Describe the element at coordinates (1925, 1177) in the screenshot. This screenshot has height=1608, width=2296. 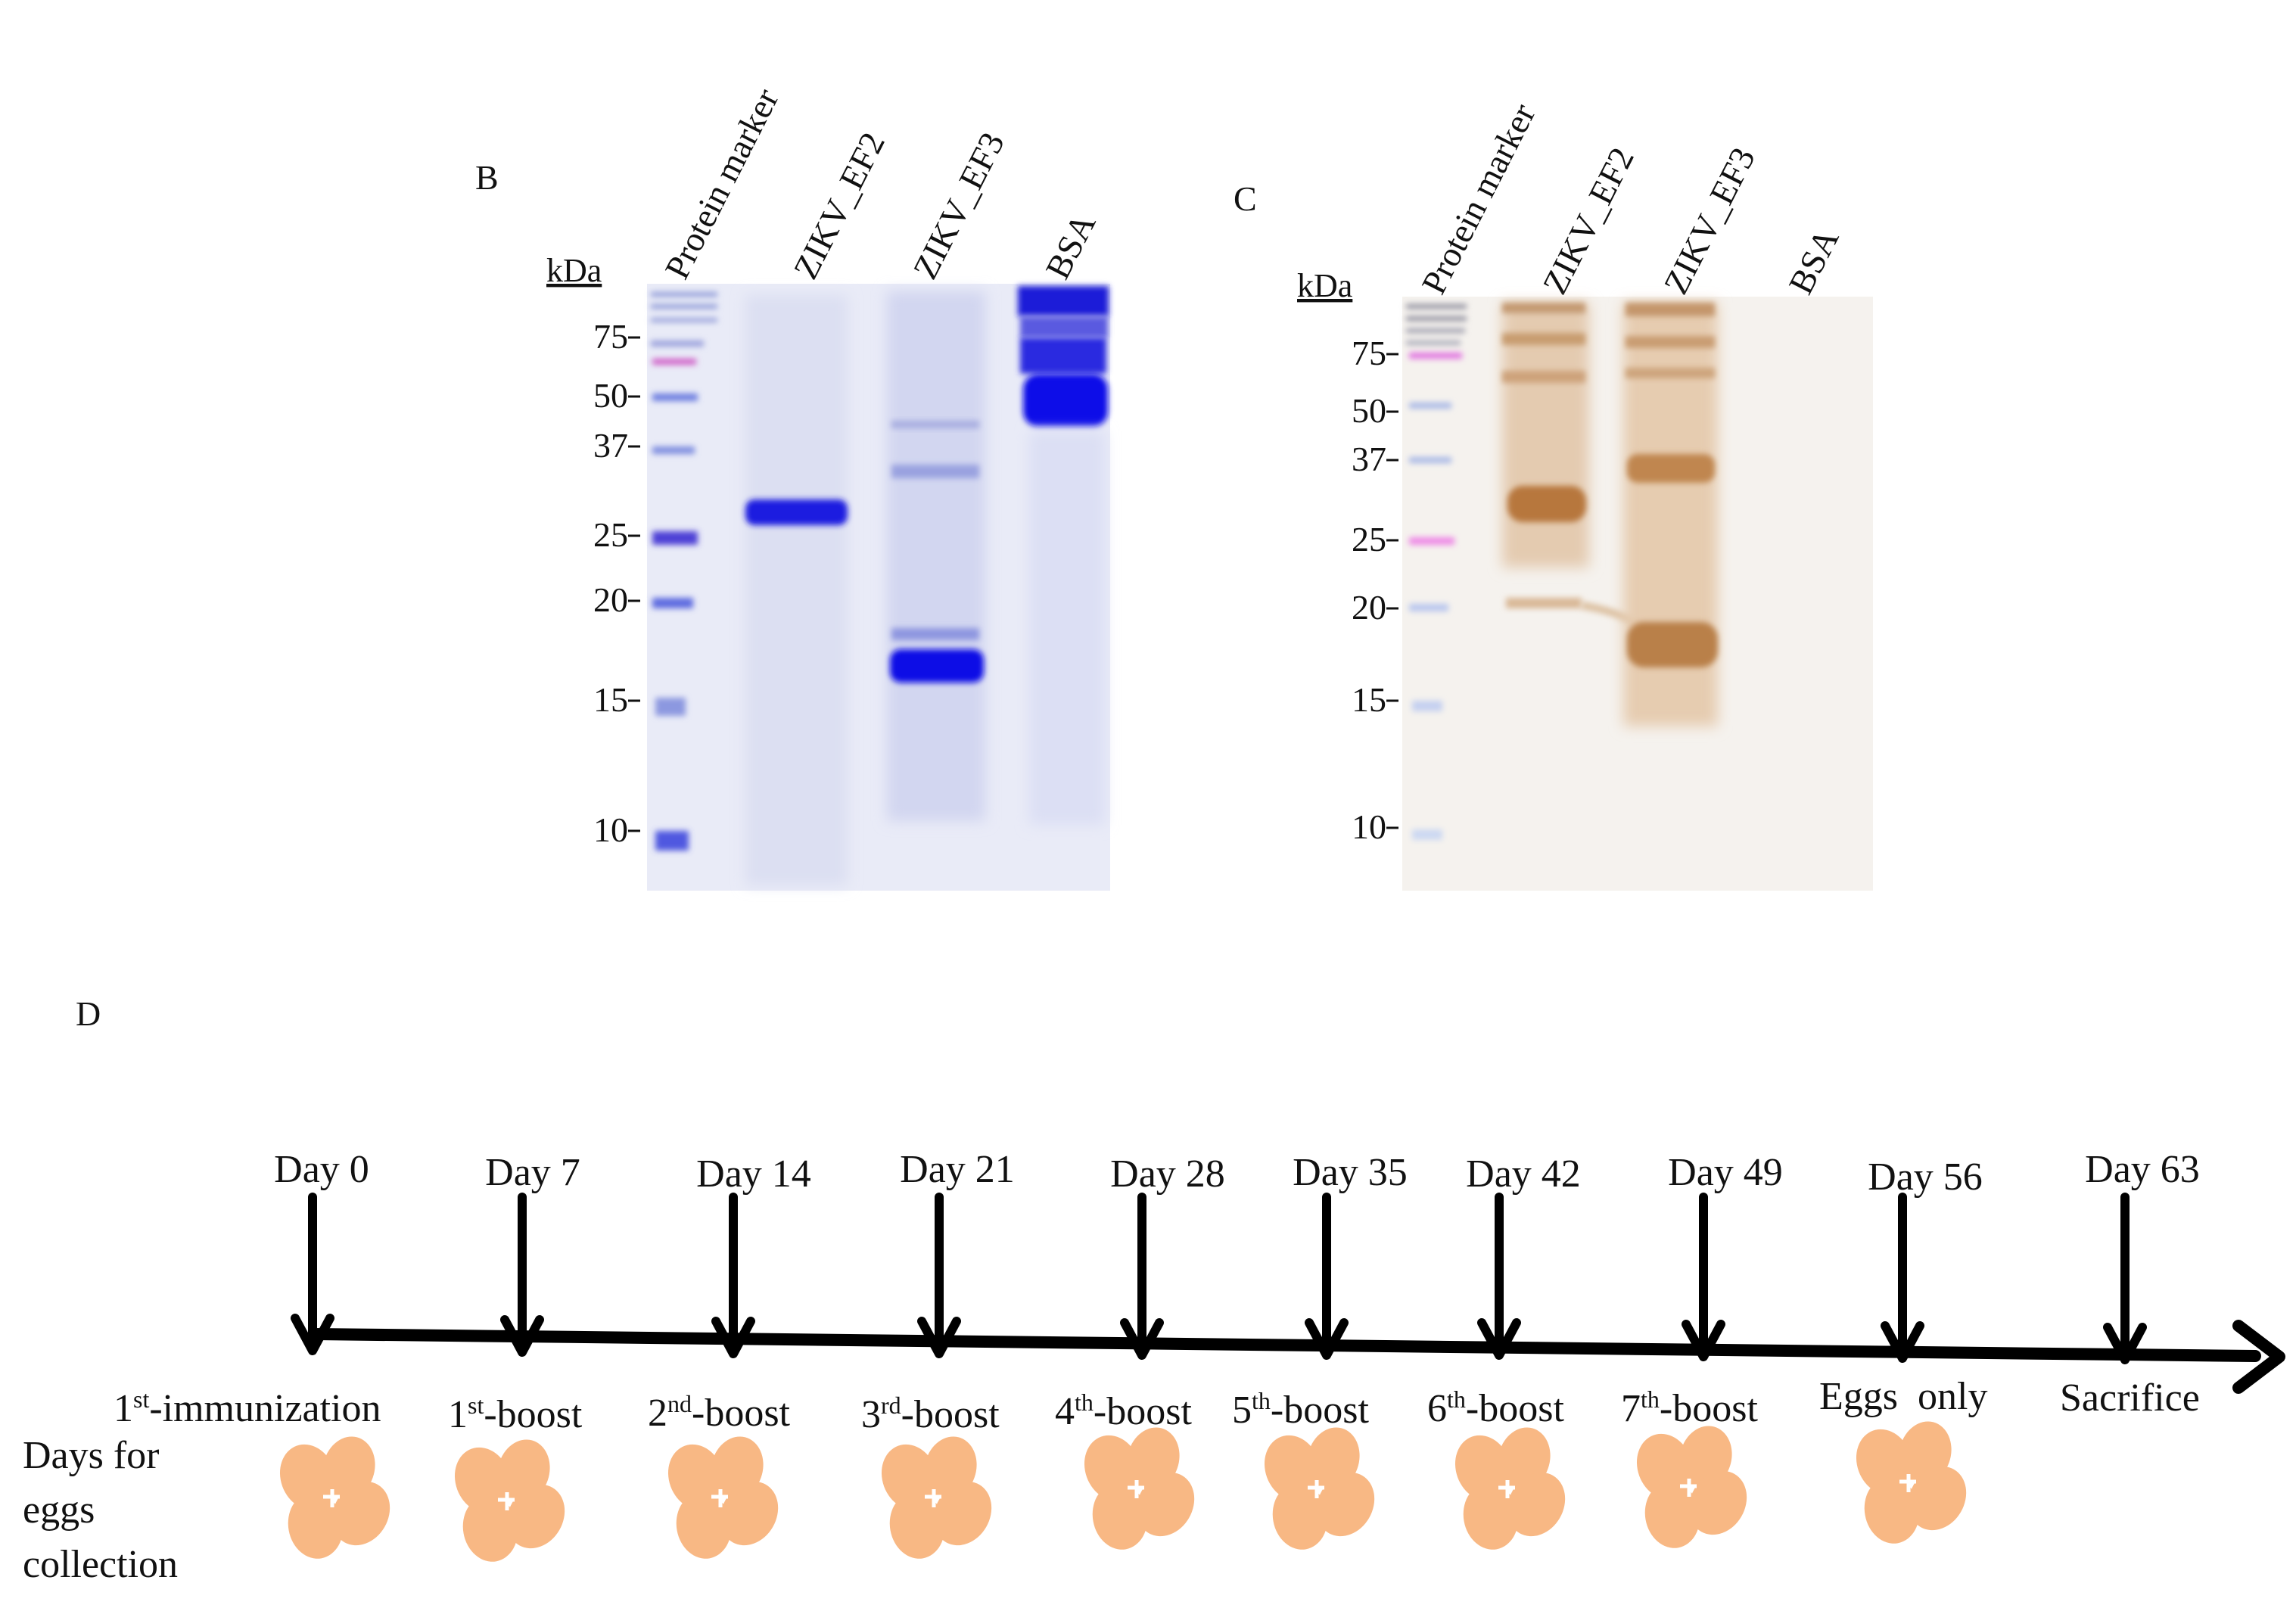
I see `day-label: Day 56` at that location.